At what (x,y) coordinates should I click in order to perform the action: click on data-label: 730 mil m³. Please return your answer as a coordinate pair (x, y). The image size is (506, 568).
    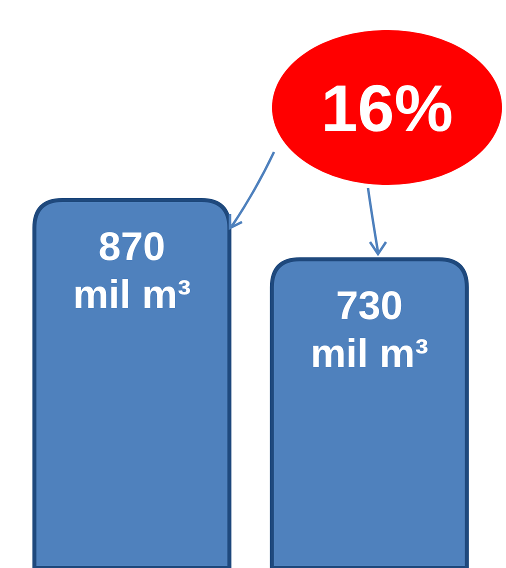
    Looking at the image, I should click on (369, 330).